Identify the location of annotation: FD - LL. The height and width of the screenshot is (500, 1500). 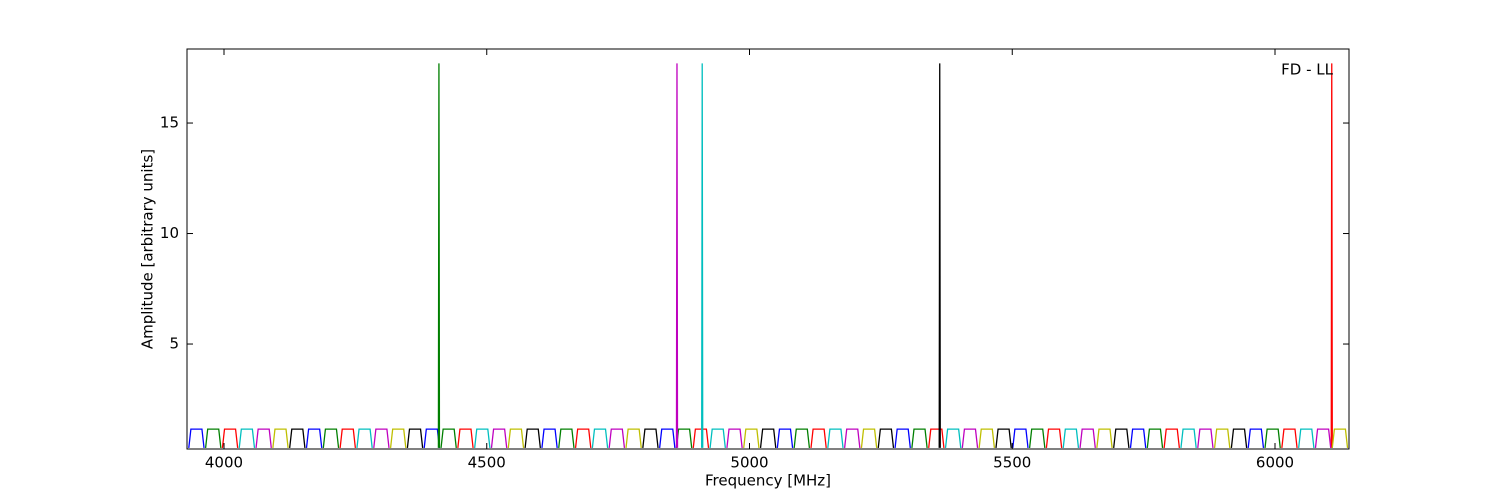
(1307, 70).